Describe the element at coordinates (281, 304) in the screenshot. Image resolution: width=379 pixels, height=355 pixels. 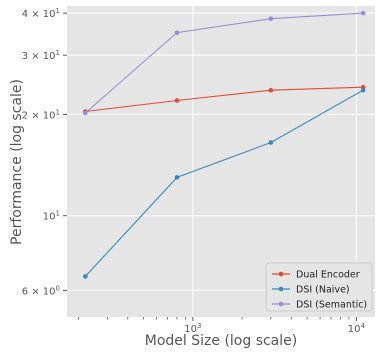
I see `legend-marker-dsi-semantic` at that location.